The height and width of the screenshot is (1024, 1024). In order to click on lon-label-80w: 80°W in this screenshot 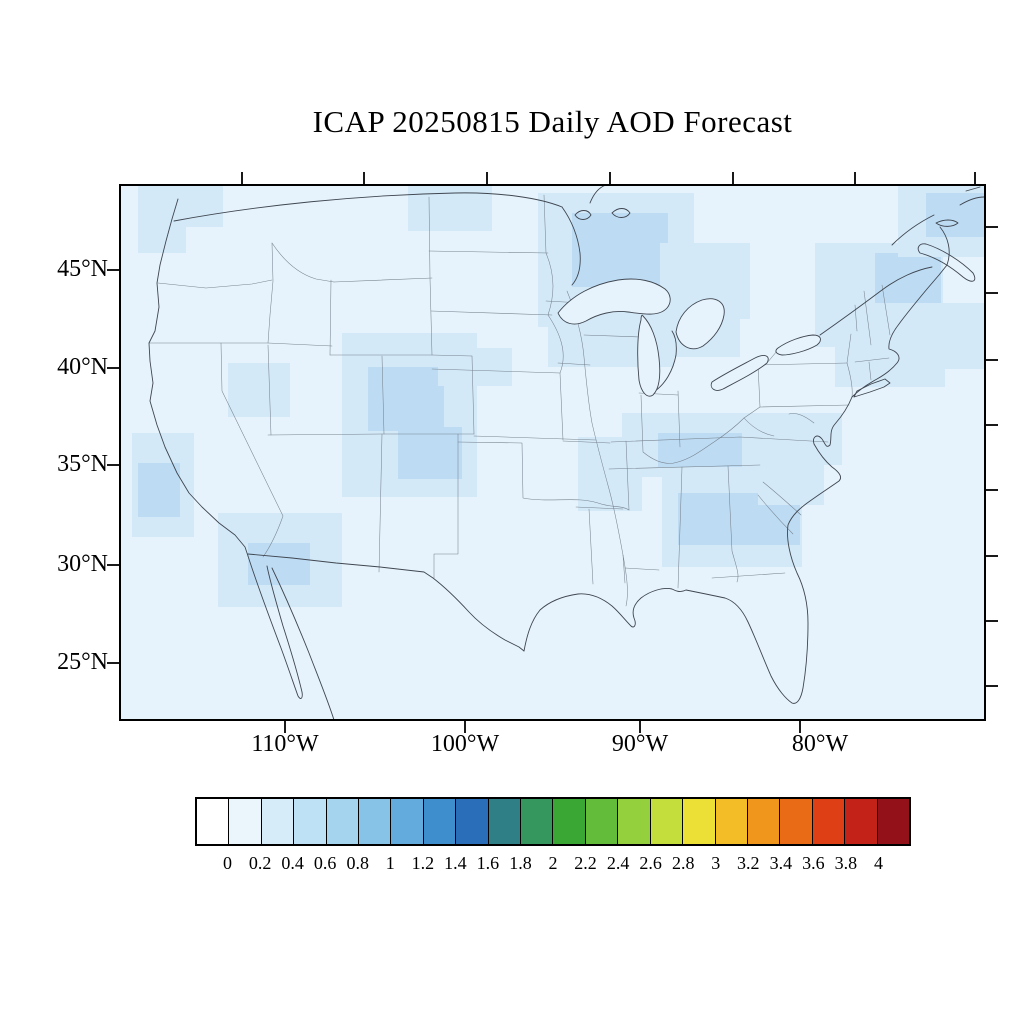, I will do `click(820, 744)`.